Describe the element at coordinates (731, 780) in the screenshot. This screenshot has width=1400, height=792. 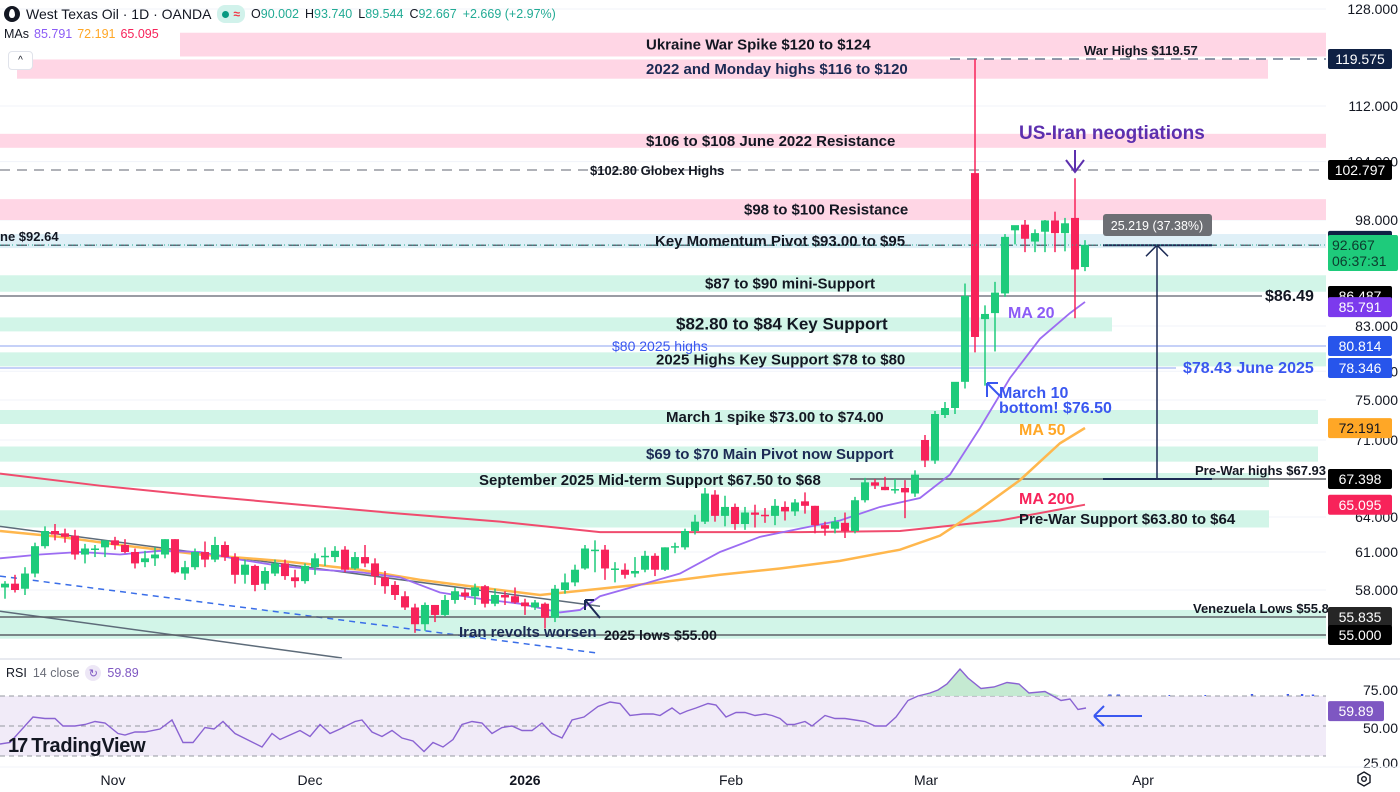
I see `time-tick: Feb` at that location.